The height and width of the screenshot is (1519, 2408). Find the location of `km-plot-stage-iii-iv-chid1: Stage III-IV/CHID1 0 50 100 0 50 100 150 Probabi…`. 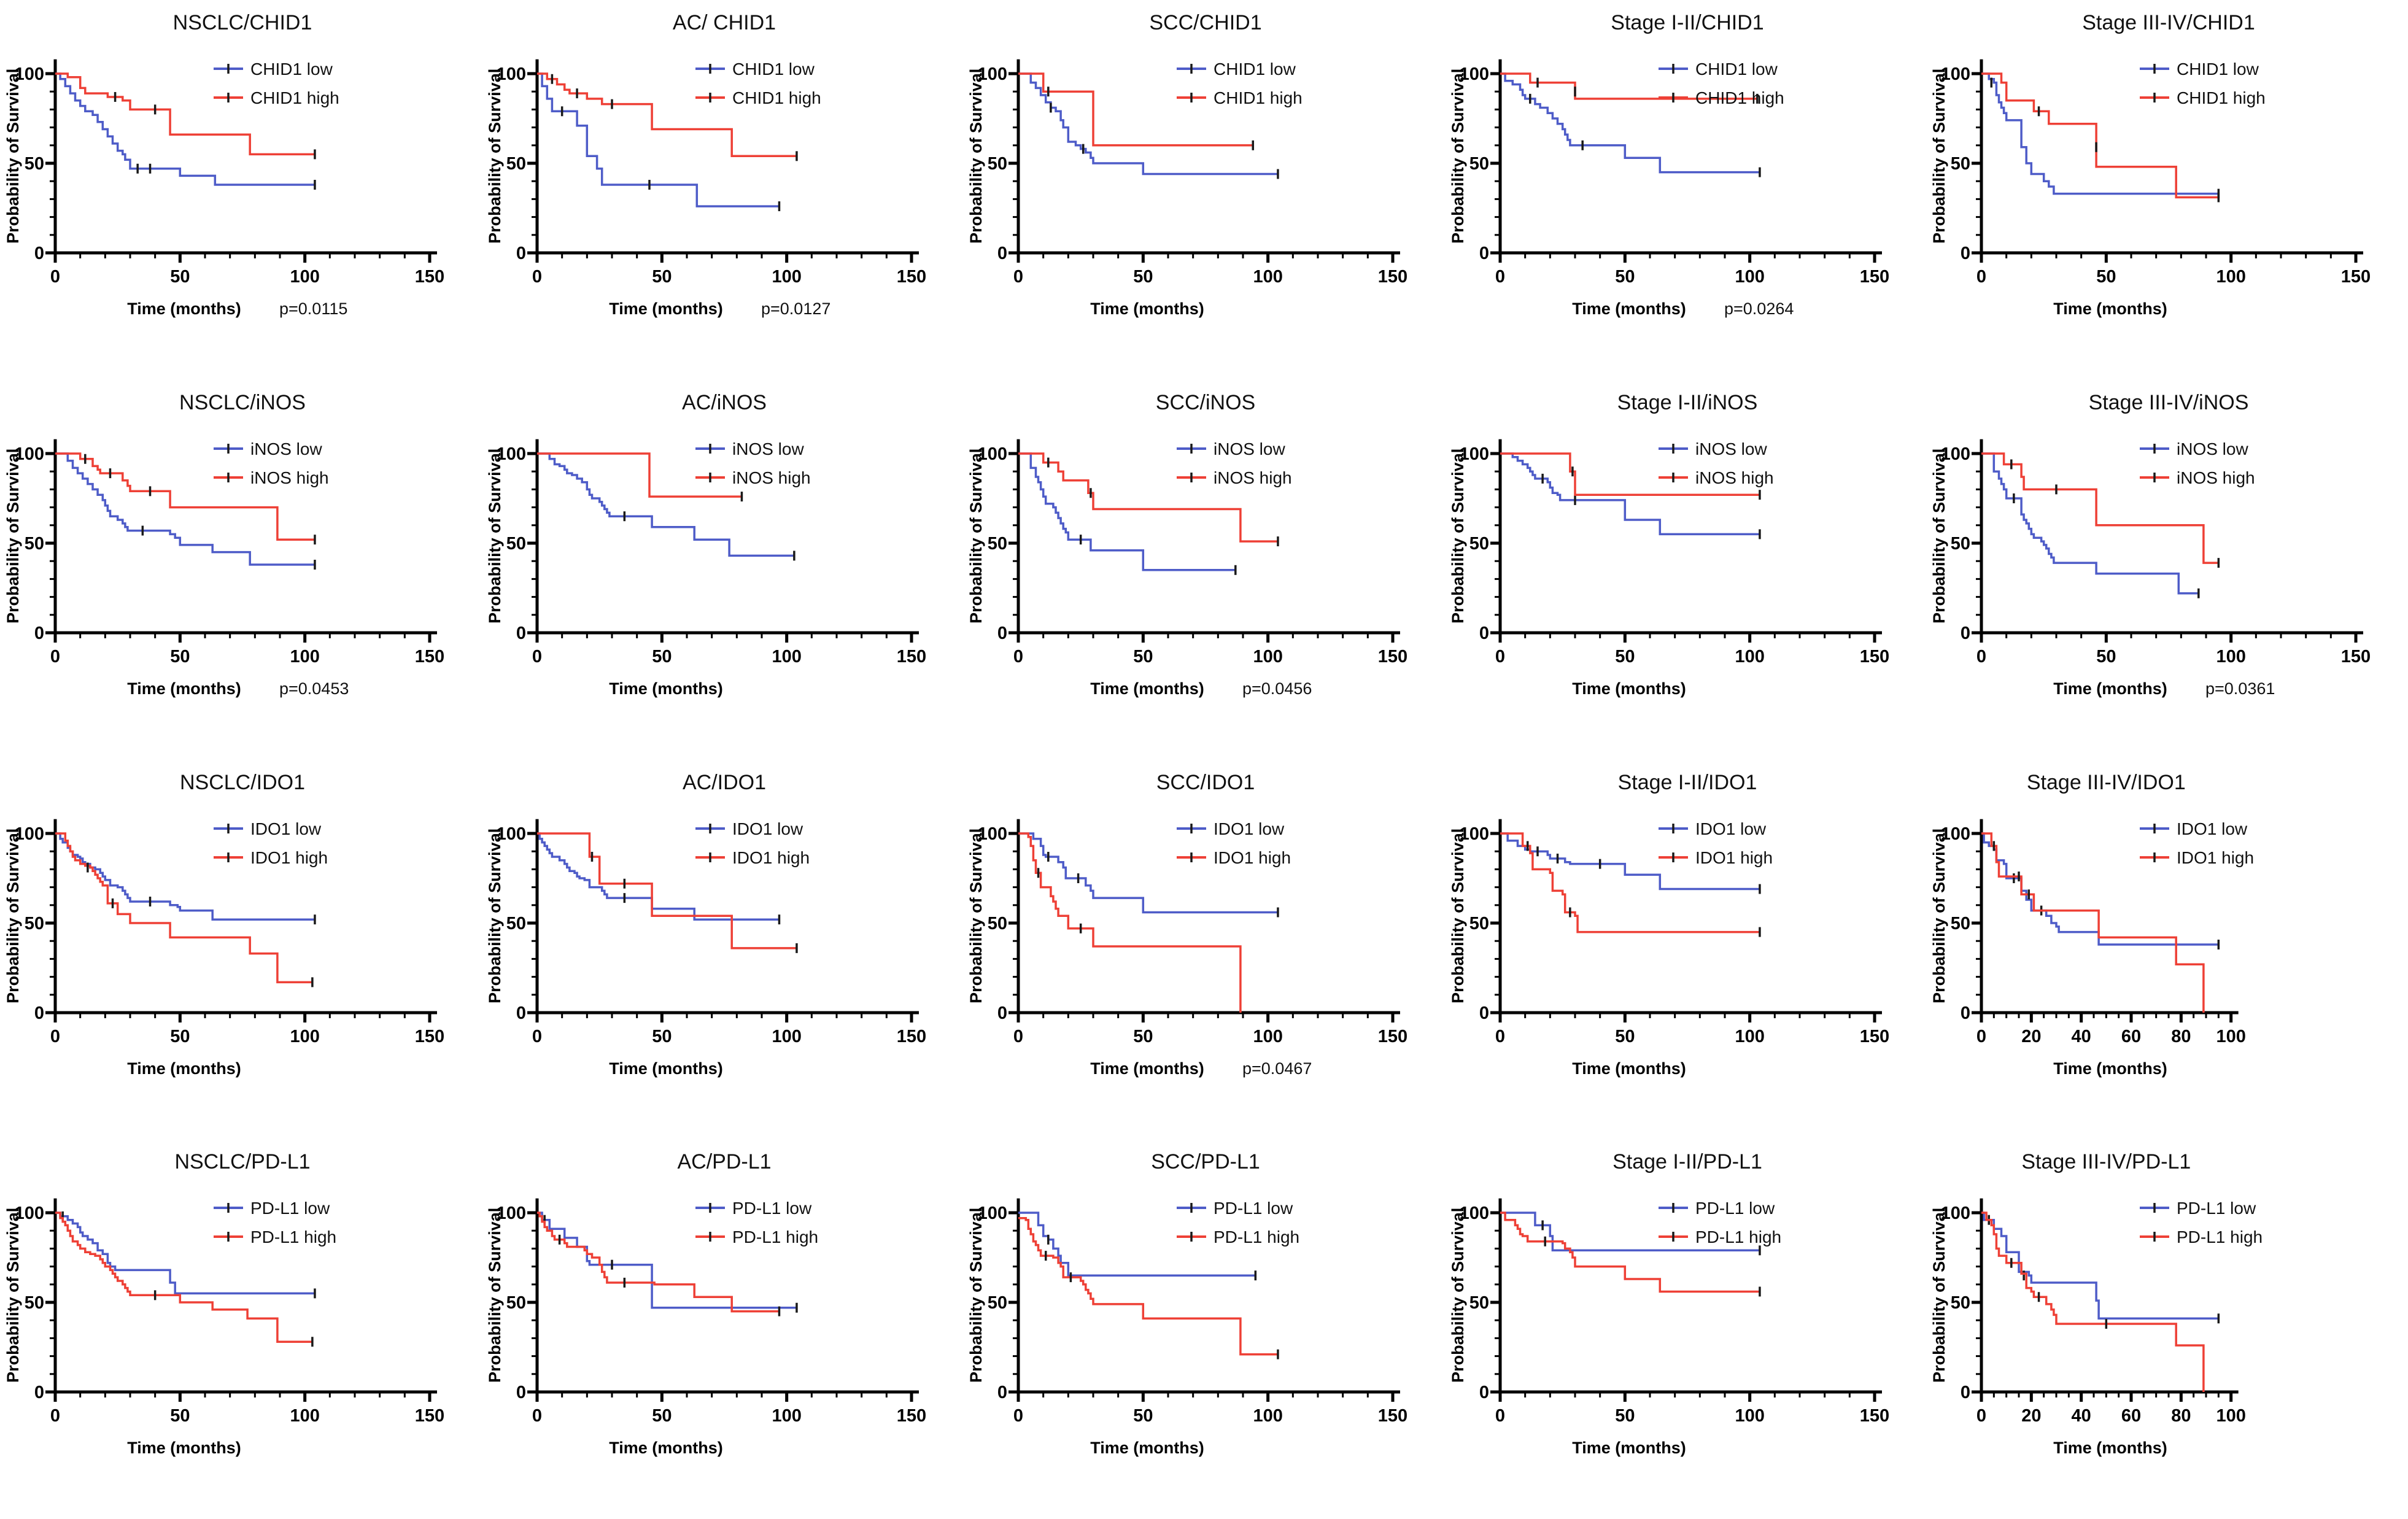

km-plot-stage-iii-iv-chid1: Stage III-IV/CHID1 0 50 100 0 50 100 150 Probabi… is located at coordinates (2166, 189).